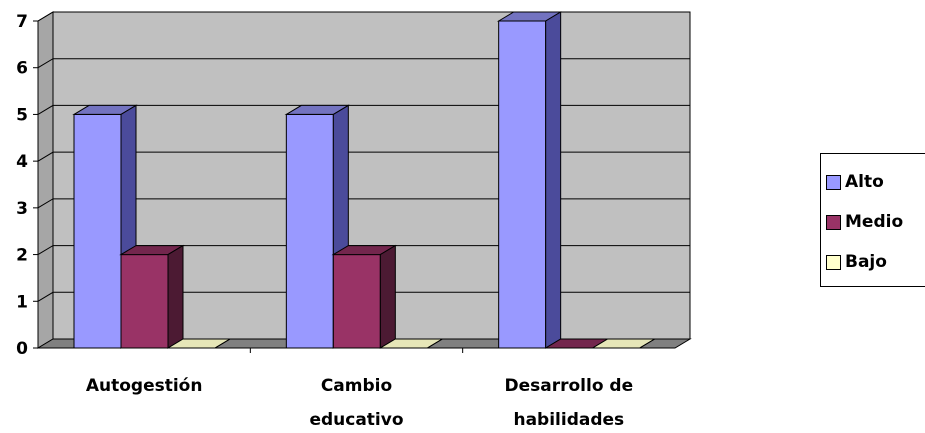  Describe the element at coordinates (22, 256) in the screenshot. I see `y-tick-label: 2` at that location.